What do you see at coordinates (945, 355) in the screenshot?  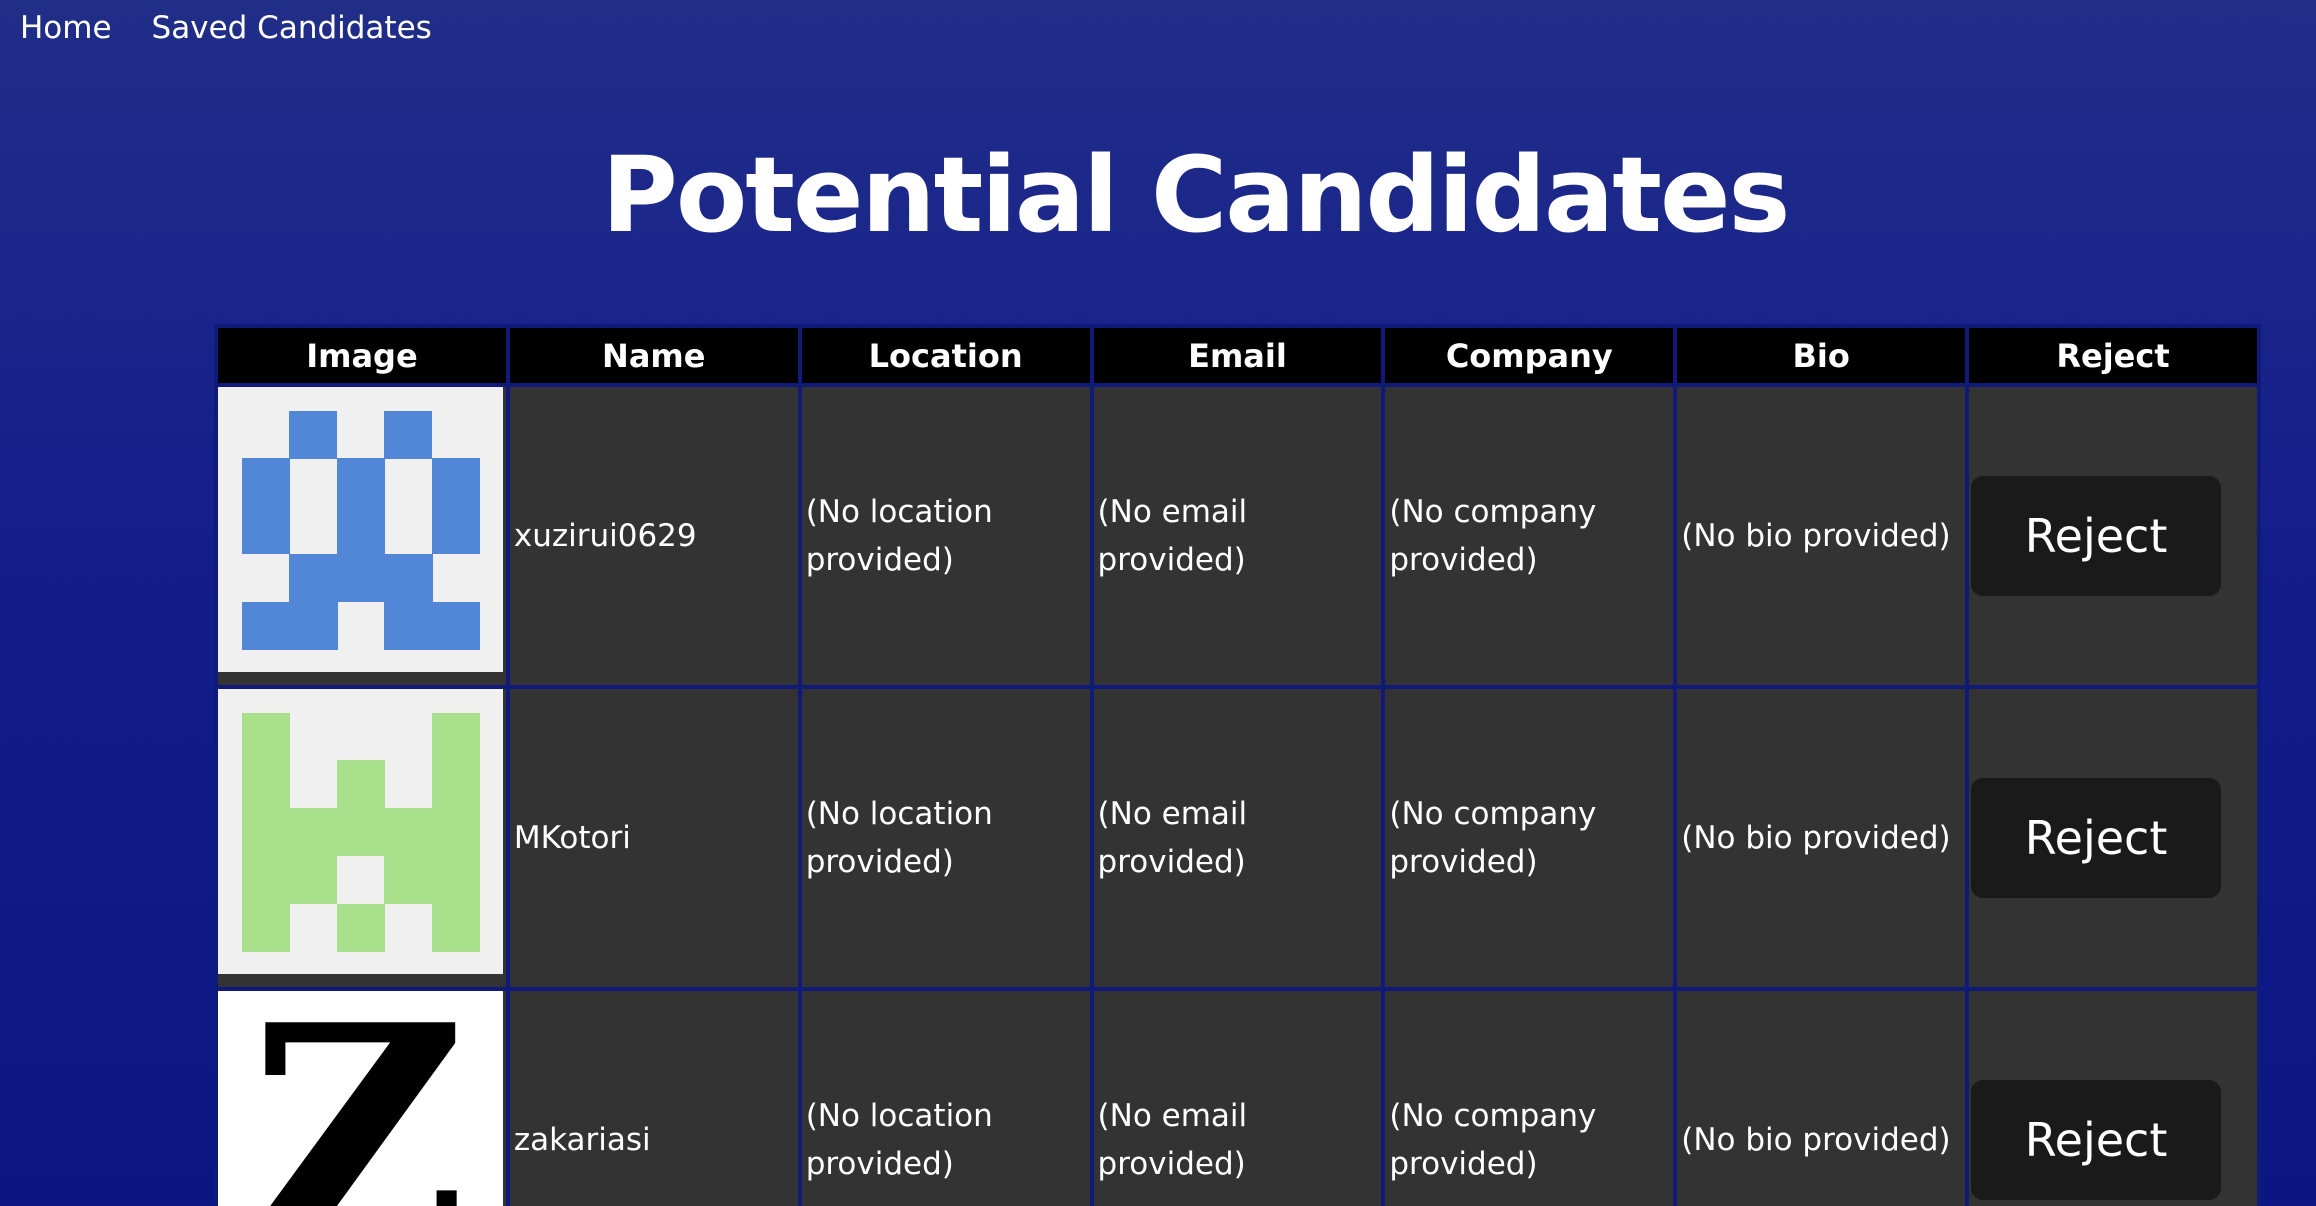 I see `header-location: Location` at bounding box center [945, 355].